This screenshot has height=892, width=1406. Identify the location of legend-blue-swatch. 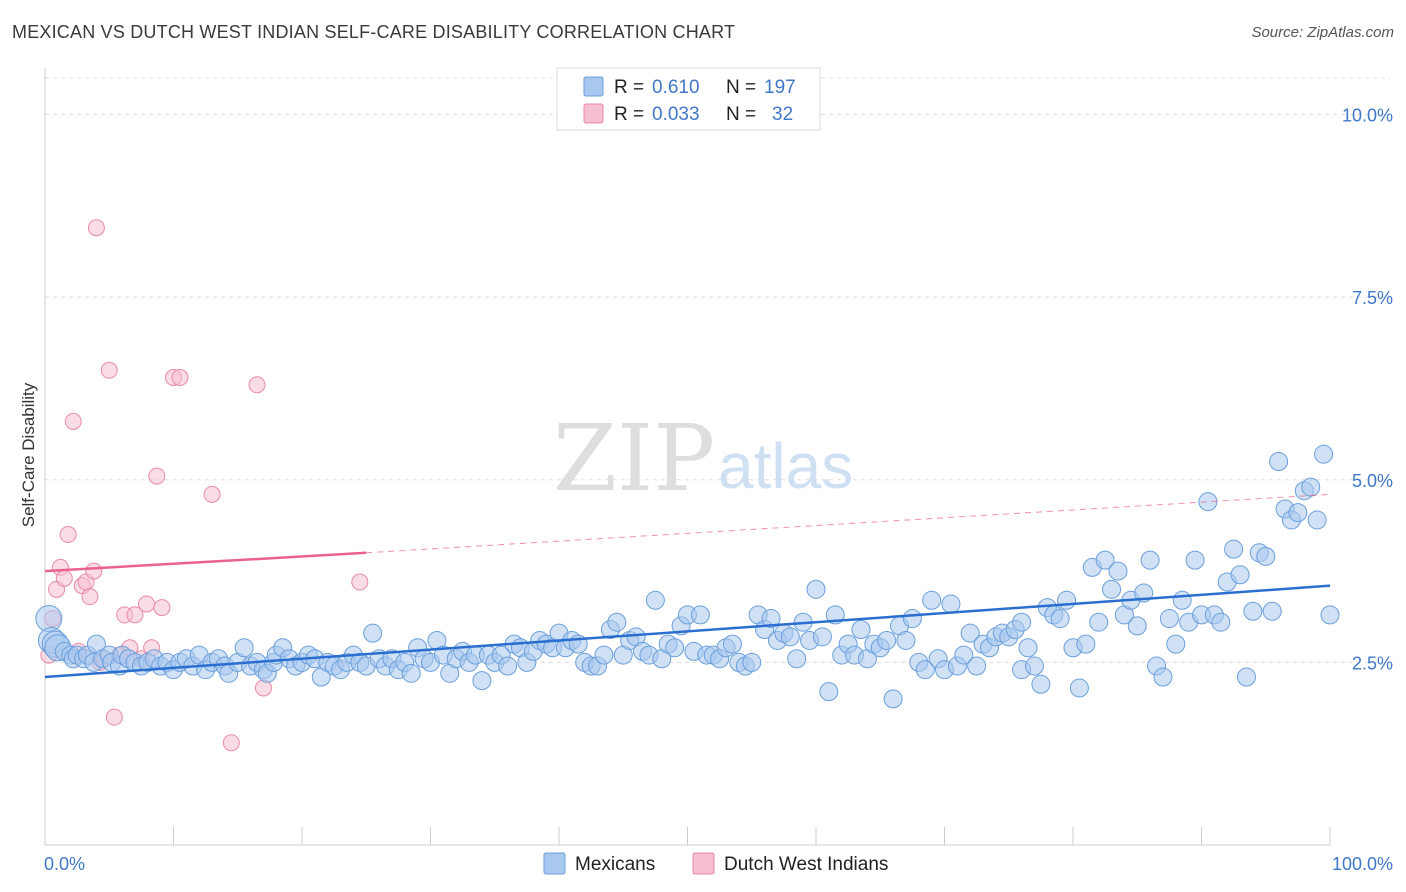
(593, 86).